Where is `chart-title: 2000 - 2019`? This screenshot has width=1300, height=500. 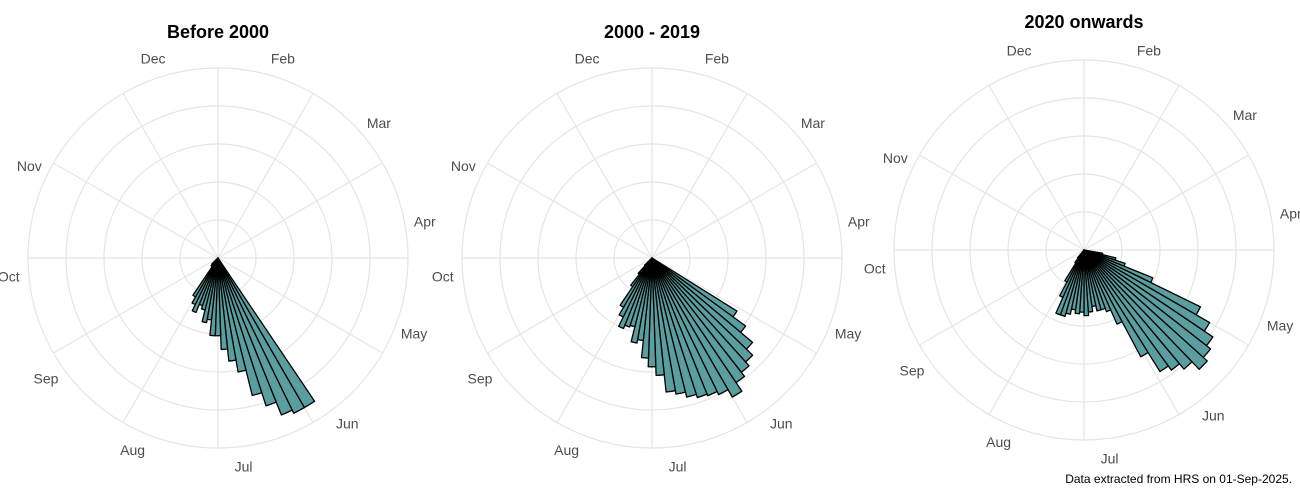
chart-title: 2000 - 2019 is located at coordinates (652, 32).